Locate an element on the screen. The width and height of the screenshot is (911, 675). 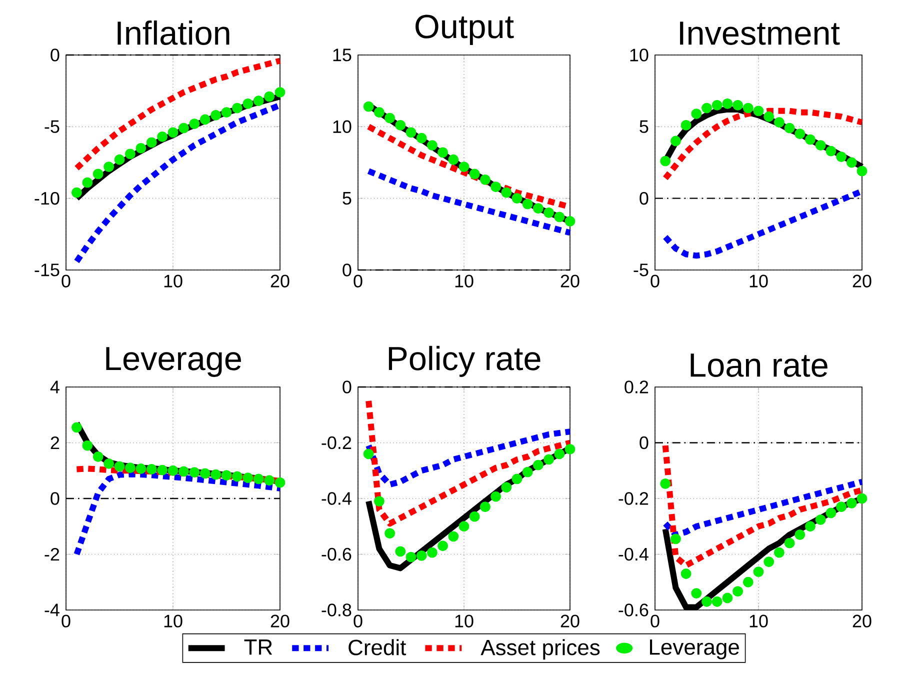
chart-title: Investment is located at coordinates (760, 33).